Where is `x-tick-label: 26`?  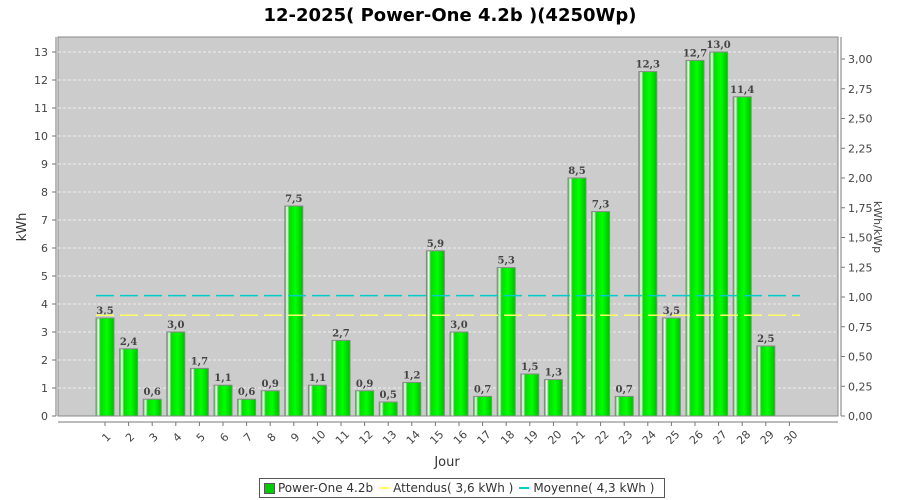
x-tick-label: 26 is located at coordinates (696, 437).